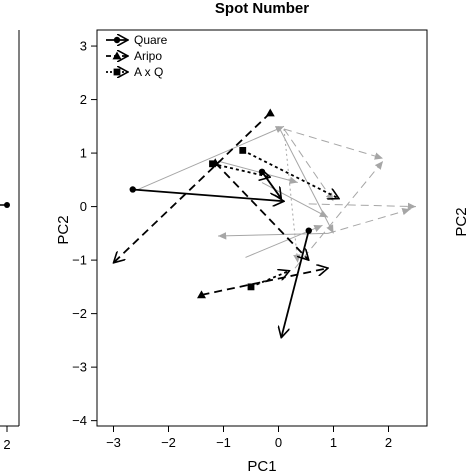  I want to click on legend-marker-aripo, so click(117, 55).